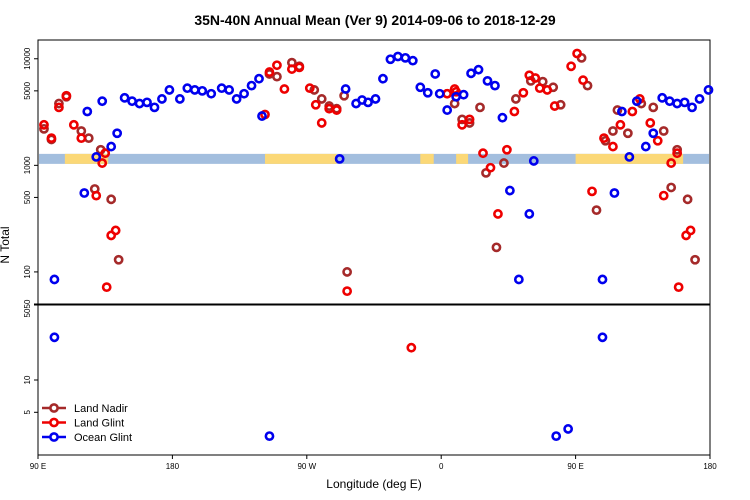 This screenshot has width=750, height=500. What do you see at coordinates (374, 158) in the screenshot?
I see `ocean-band` at bounding box center [374, 158].